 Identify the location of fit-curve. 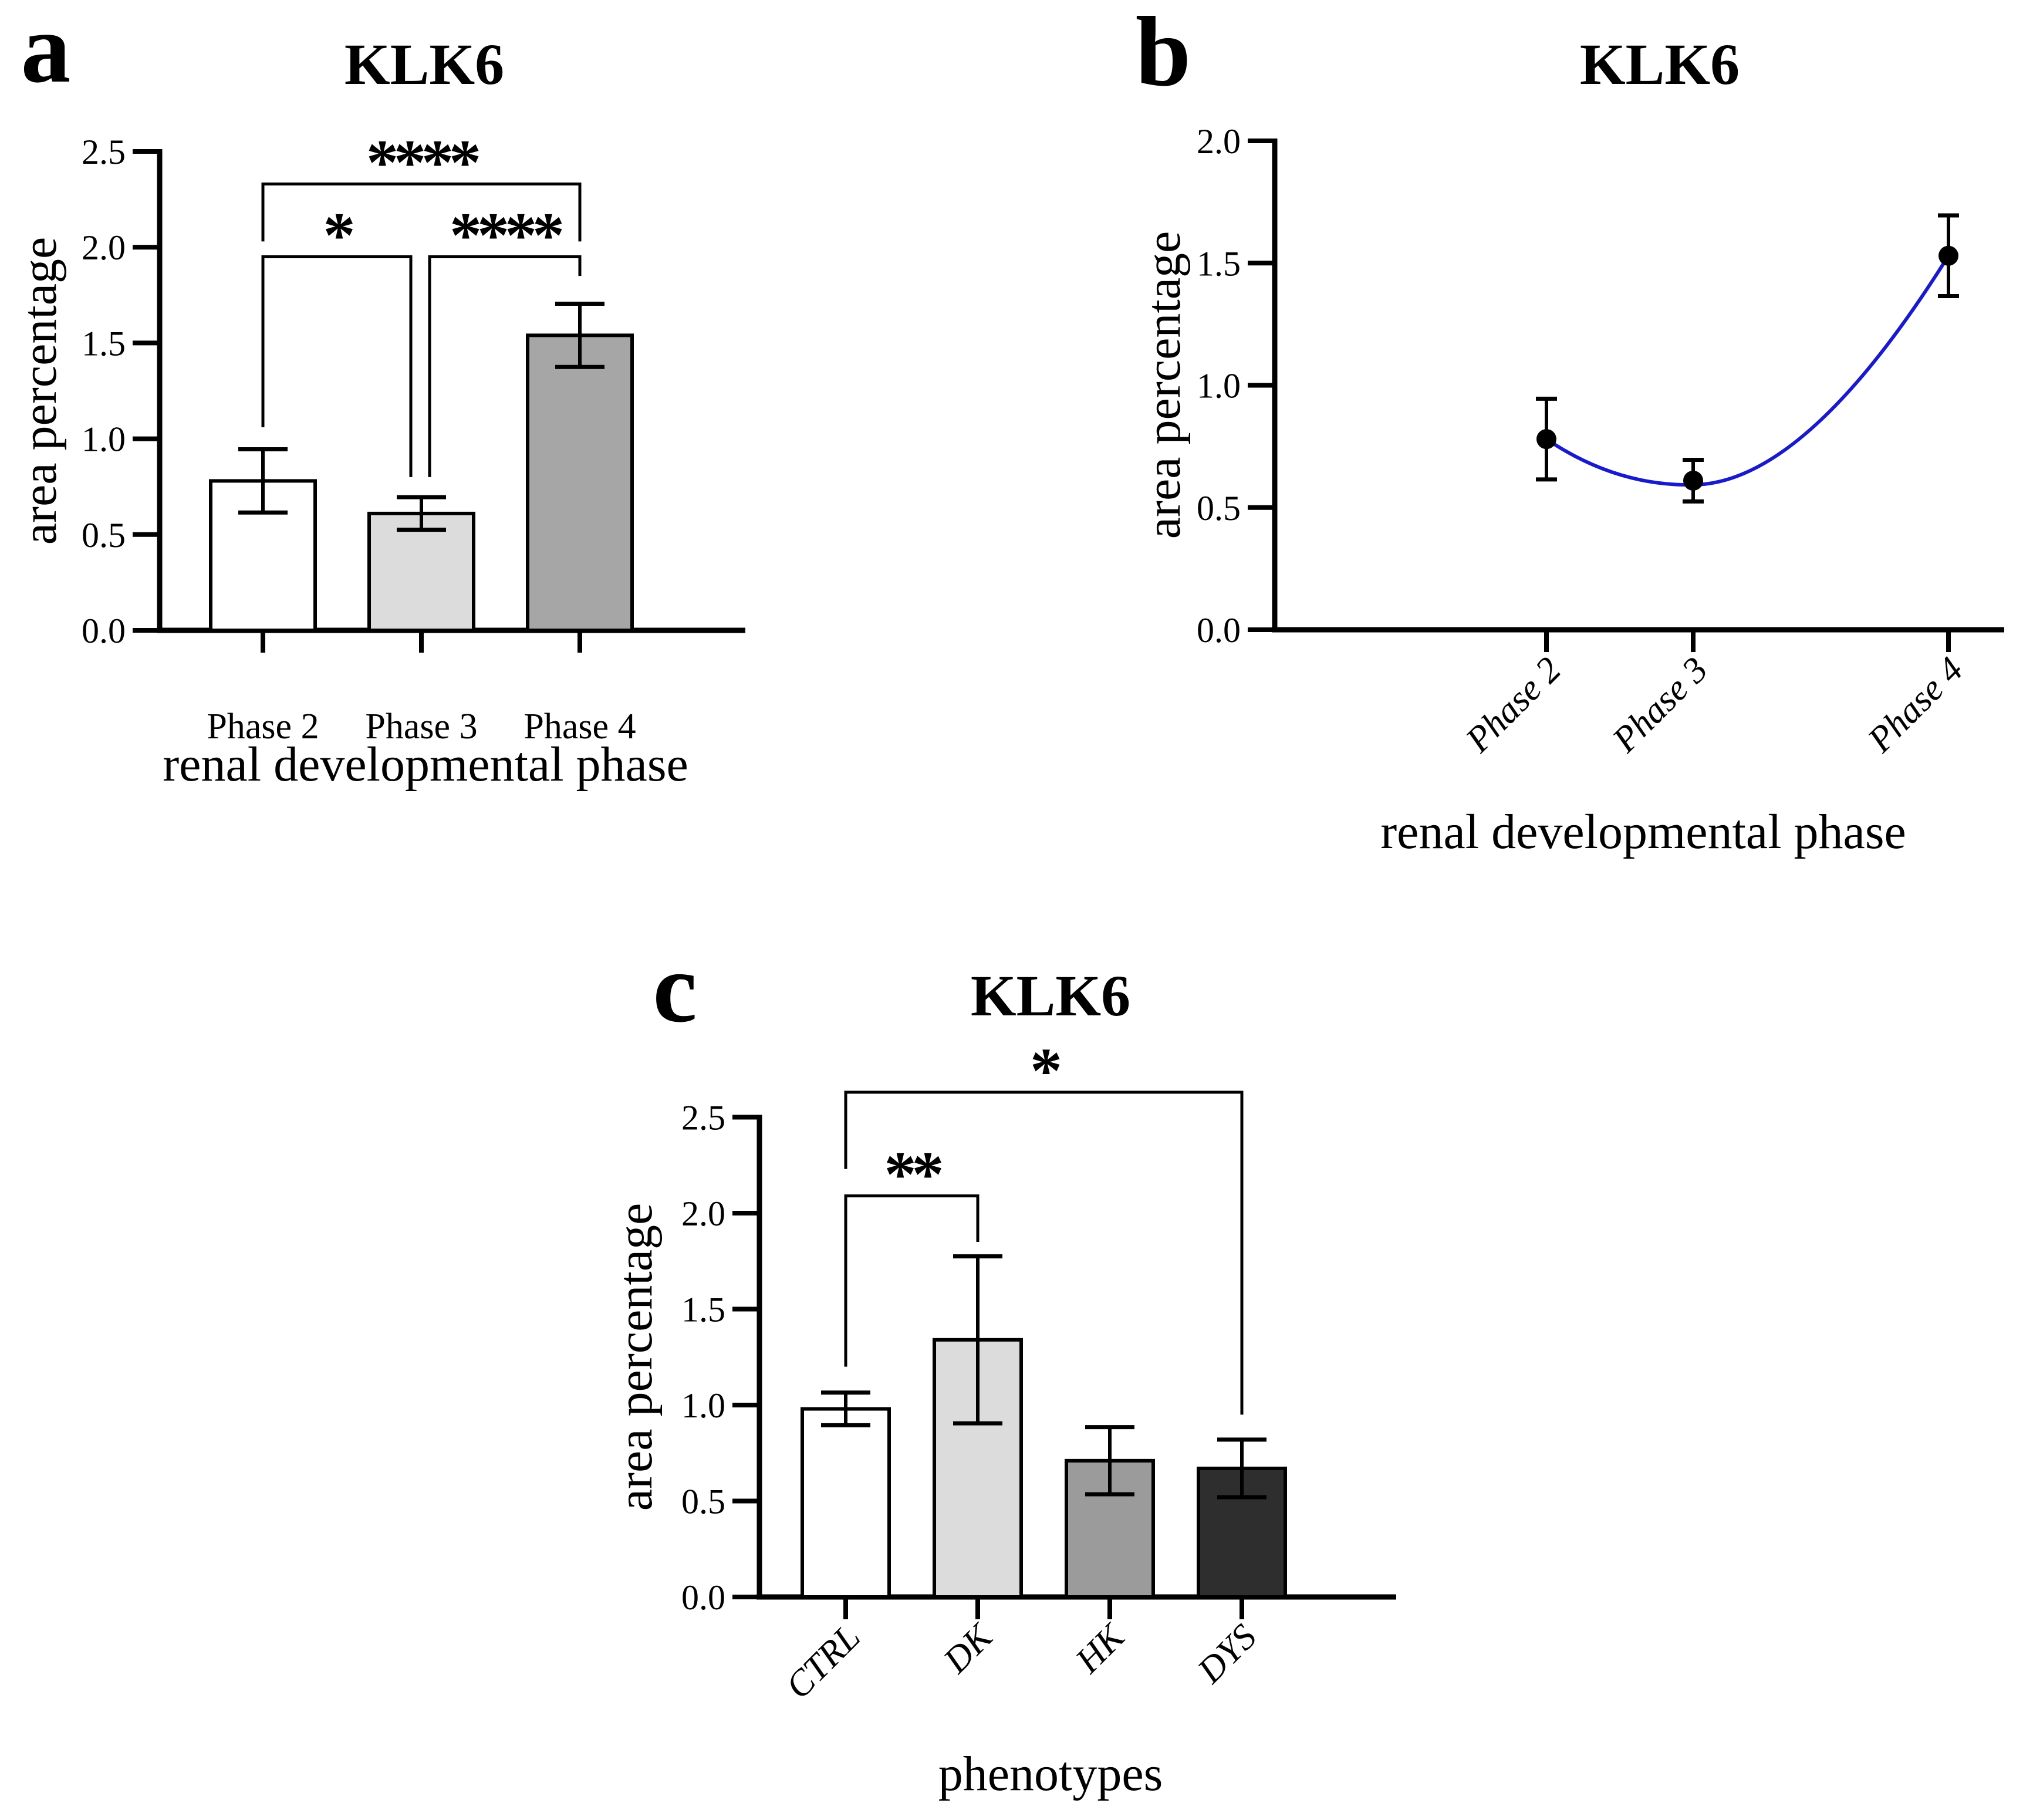
(1747, 371).